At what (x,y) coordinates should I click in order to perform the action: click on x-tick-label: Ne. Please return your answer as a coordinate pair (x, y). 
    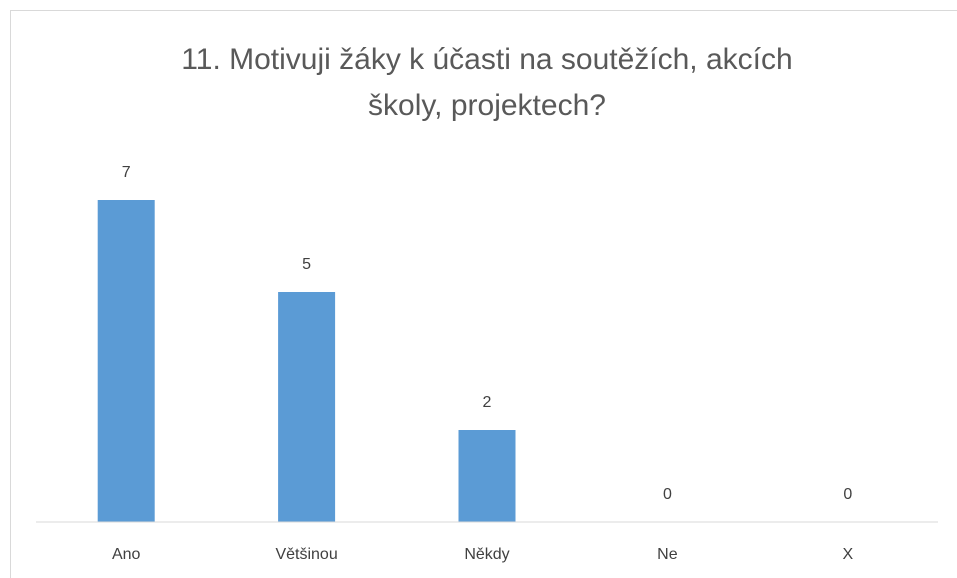
    Looking at the image, I should click on (667, 554).